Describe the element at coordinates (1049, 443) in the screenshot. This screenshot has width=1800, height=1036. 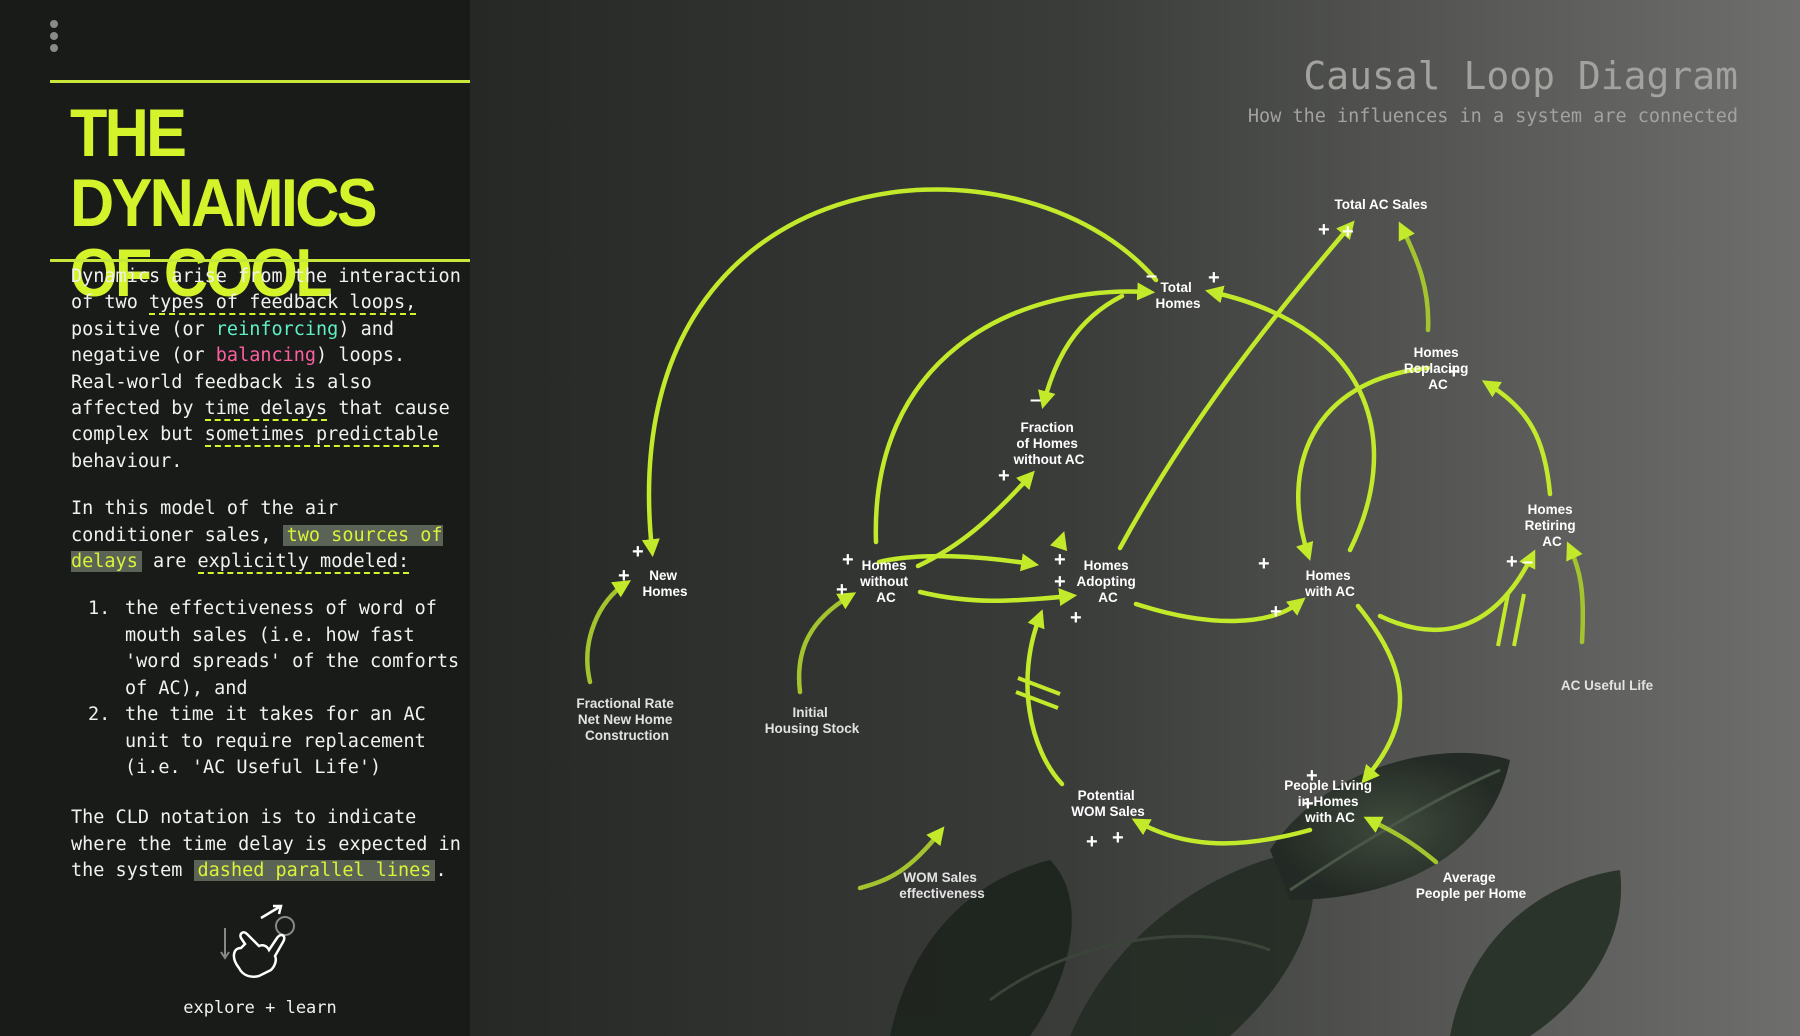
I see `node-fraction-without-ac: Fraction of Homes without AC` at that location.